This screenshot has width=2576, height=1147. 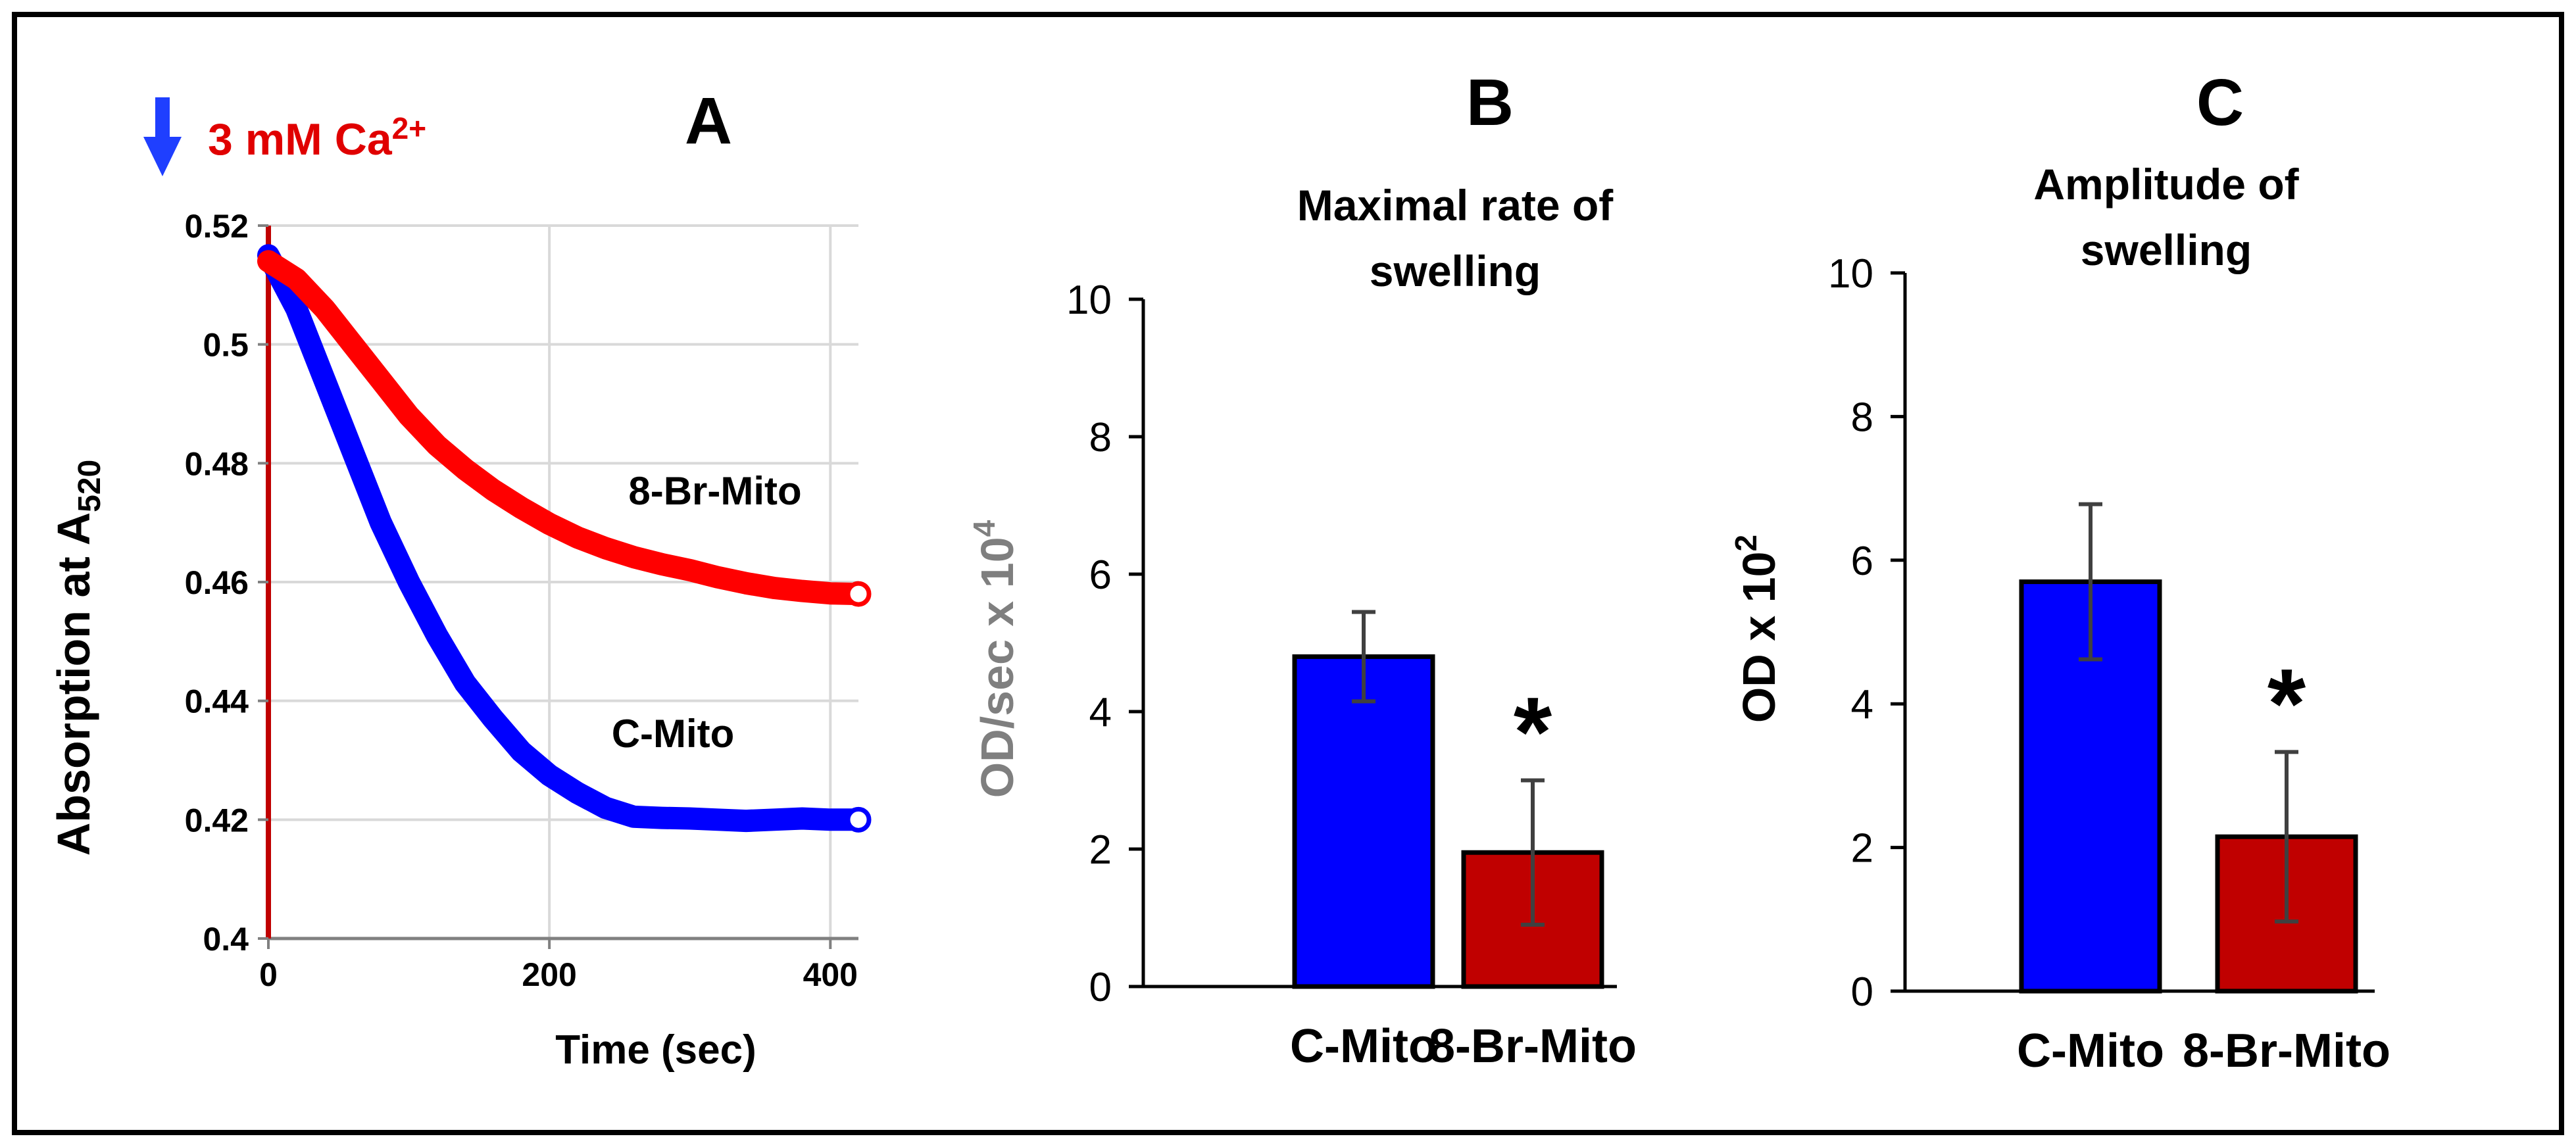 I want to click on calcium-charge: 2+, so click(x=409, y=128).